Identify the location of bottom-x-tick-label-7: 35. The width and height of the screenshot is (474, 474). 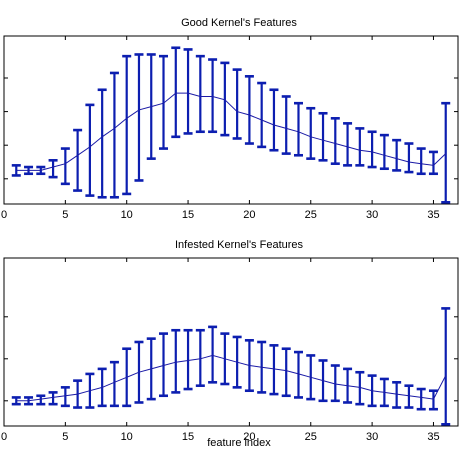
(433, 437).